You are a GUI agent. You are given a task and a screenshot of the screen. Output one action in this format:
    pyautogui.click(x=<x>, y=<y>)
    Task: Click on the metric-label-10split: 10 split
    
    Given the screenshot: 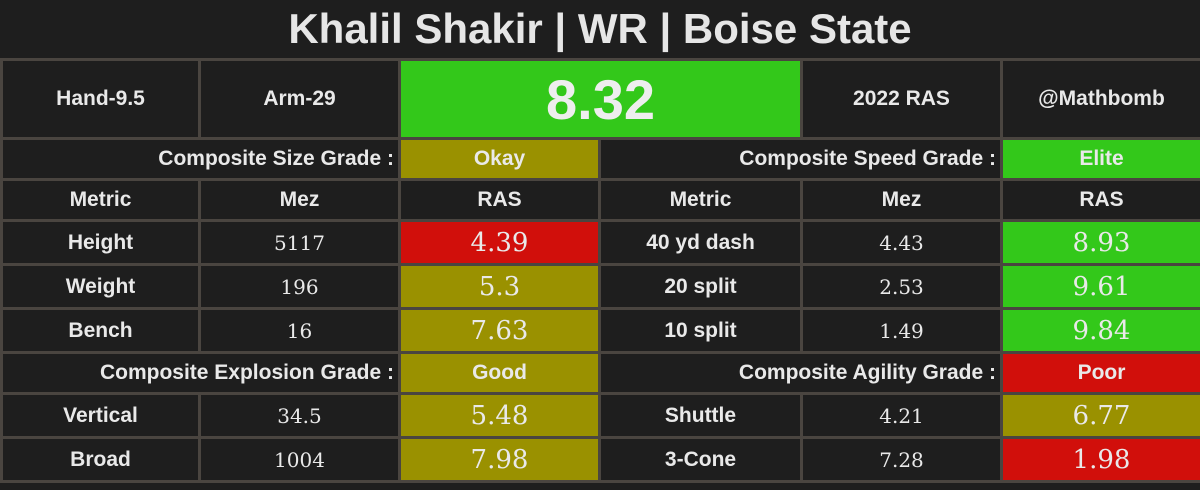 What is the action you would take?
    pyautogui.click(x=700, y=330)
    